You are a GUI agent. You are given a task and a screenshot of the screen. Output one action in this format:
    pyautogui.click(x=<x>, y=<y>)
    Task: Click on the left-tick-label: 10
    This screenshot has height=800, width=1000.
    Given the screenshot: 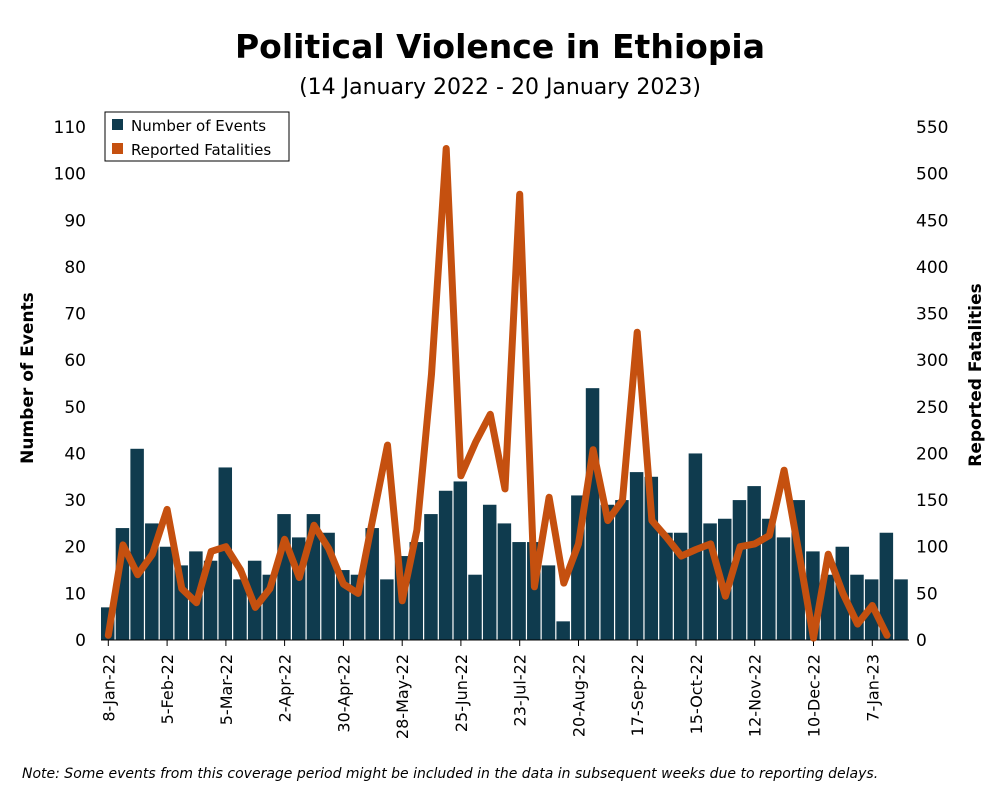 What is the action you would take?
    pyautogui.click(x=75, y=594)
    